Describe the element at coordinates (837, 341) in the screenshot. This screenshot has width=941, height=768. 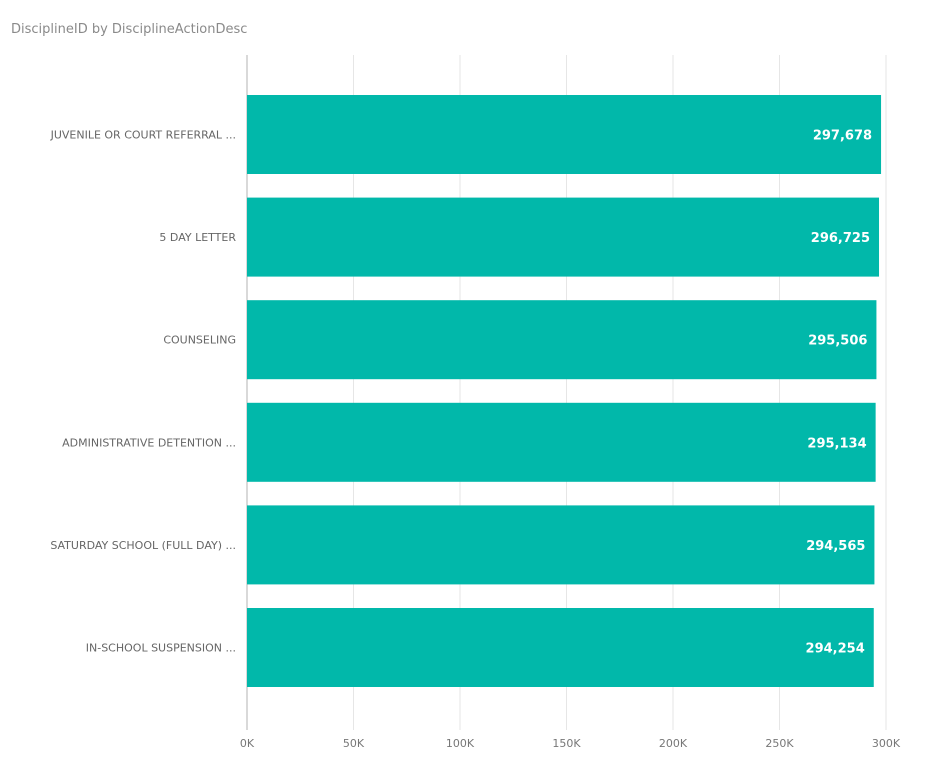
I see `data-label: 295,506` at that location.